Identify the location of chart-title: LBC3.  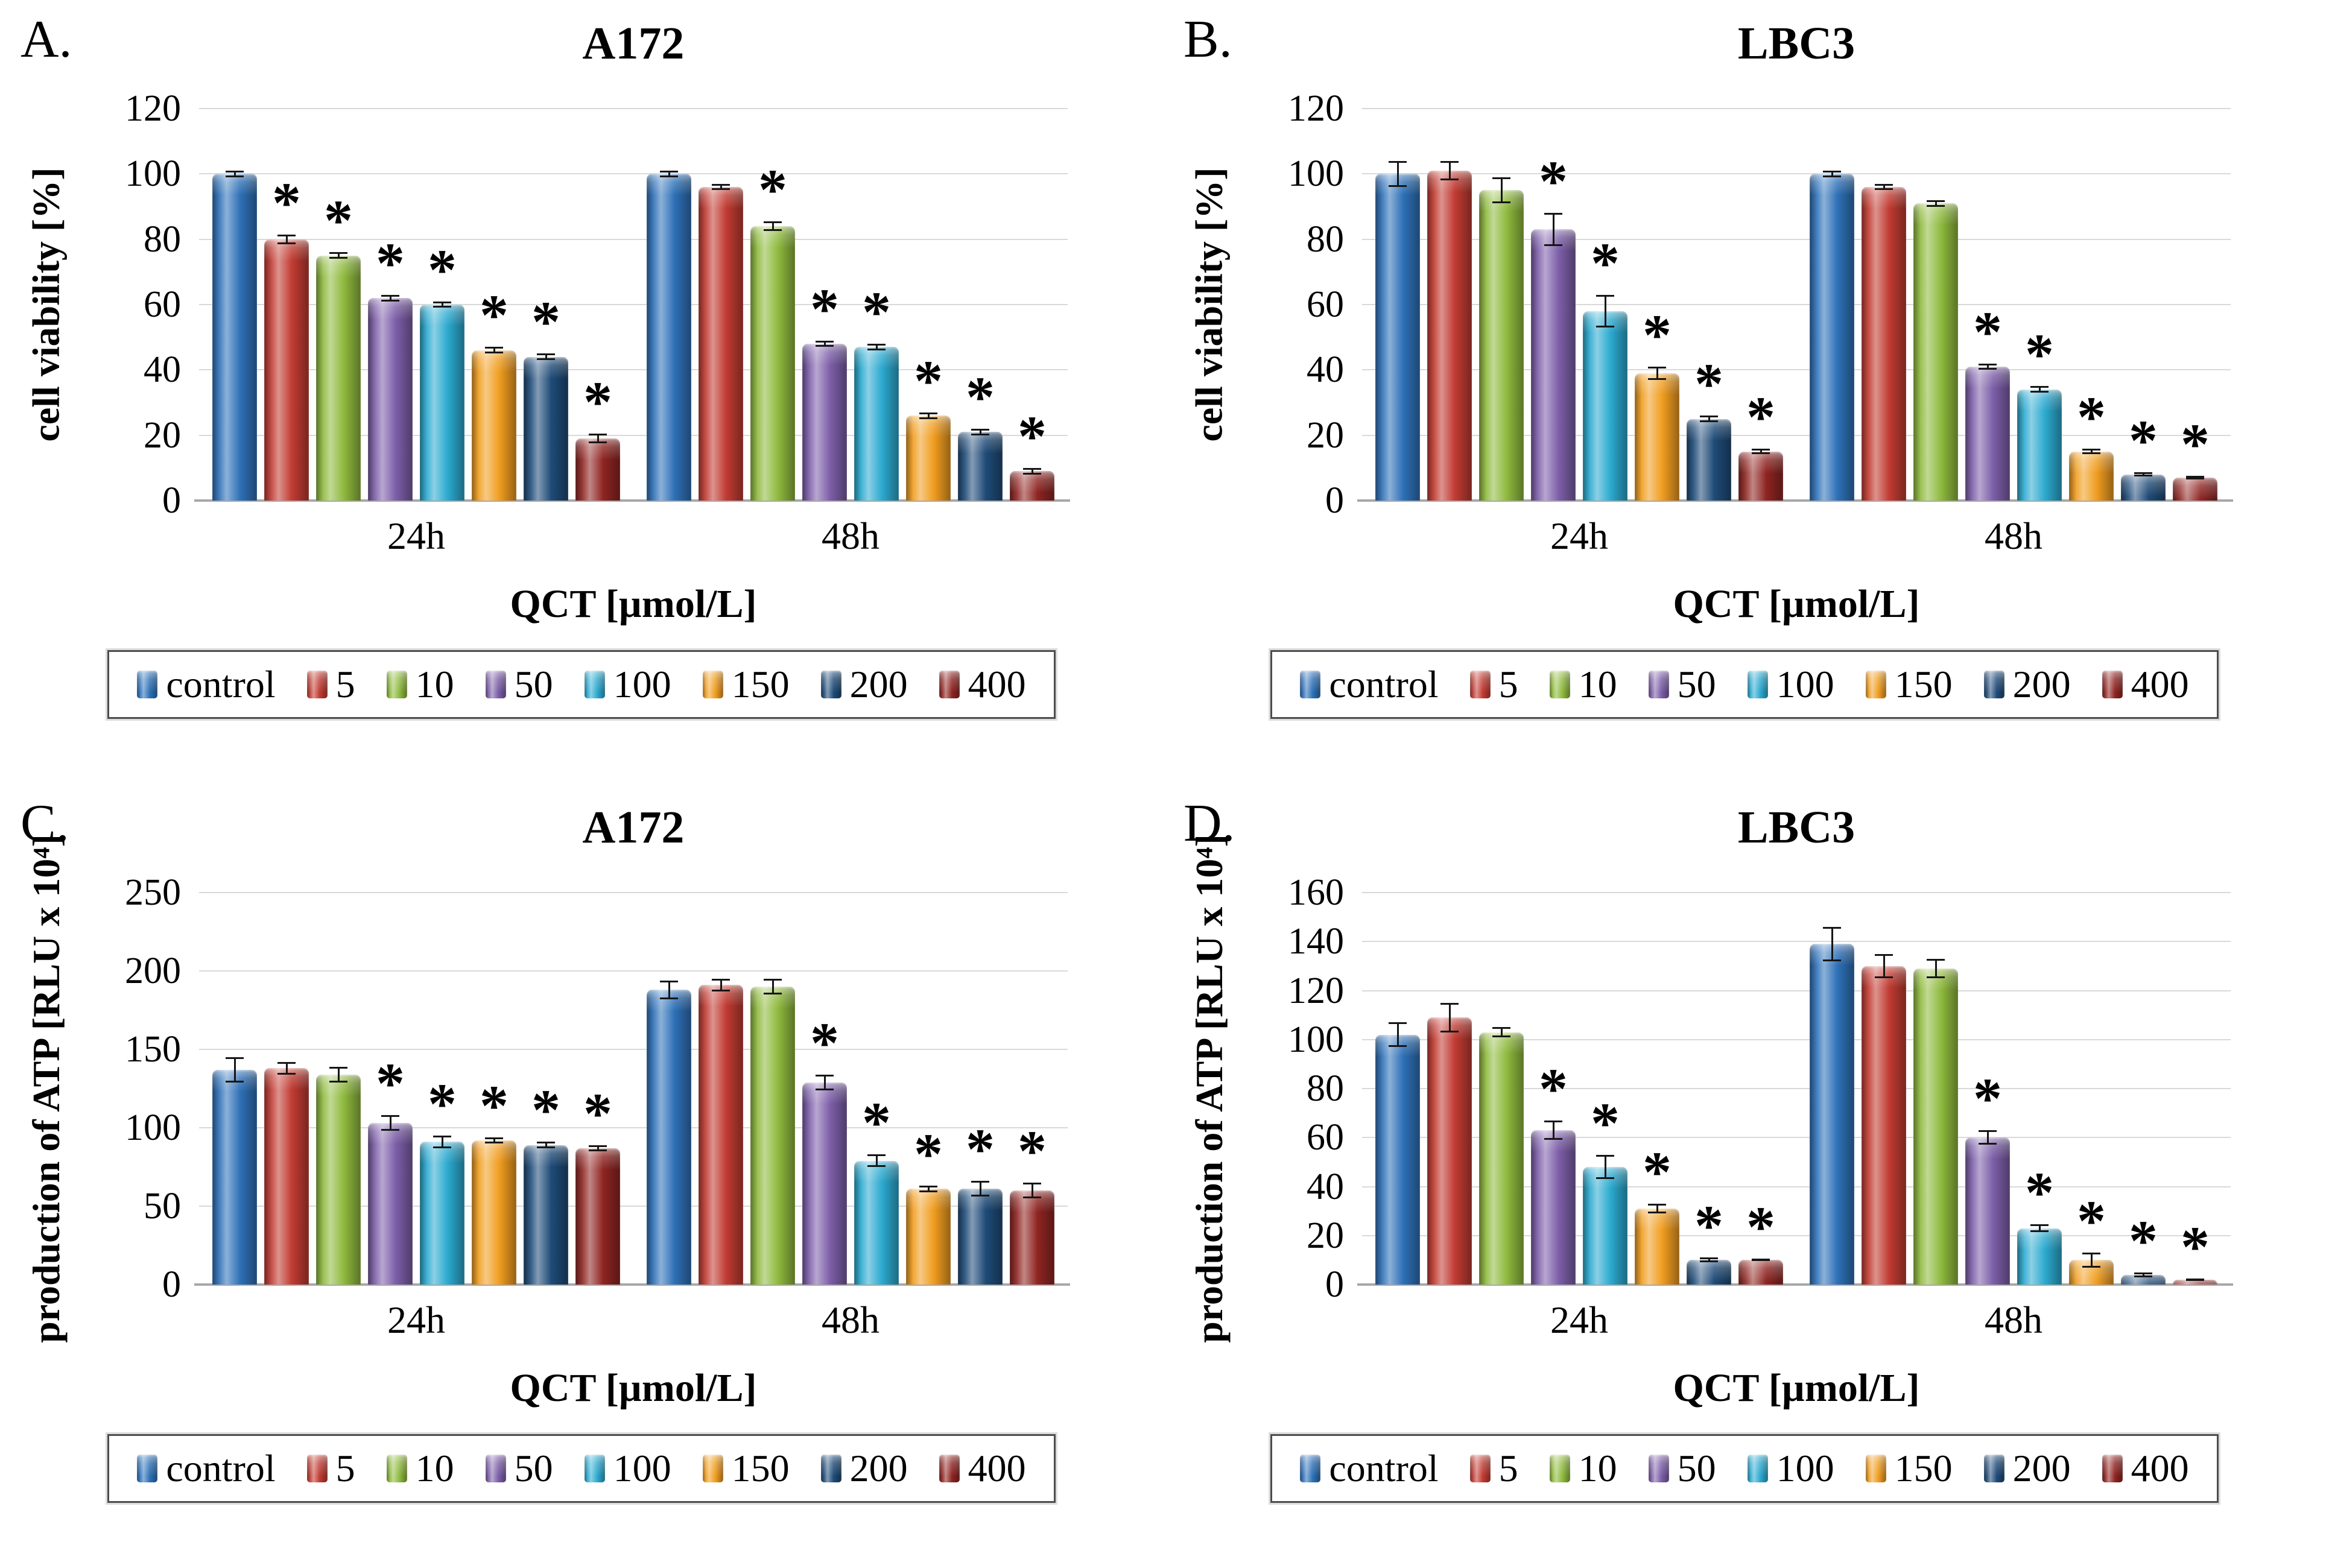
(1796, 43).